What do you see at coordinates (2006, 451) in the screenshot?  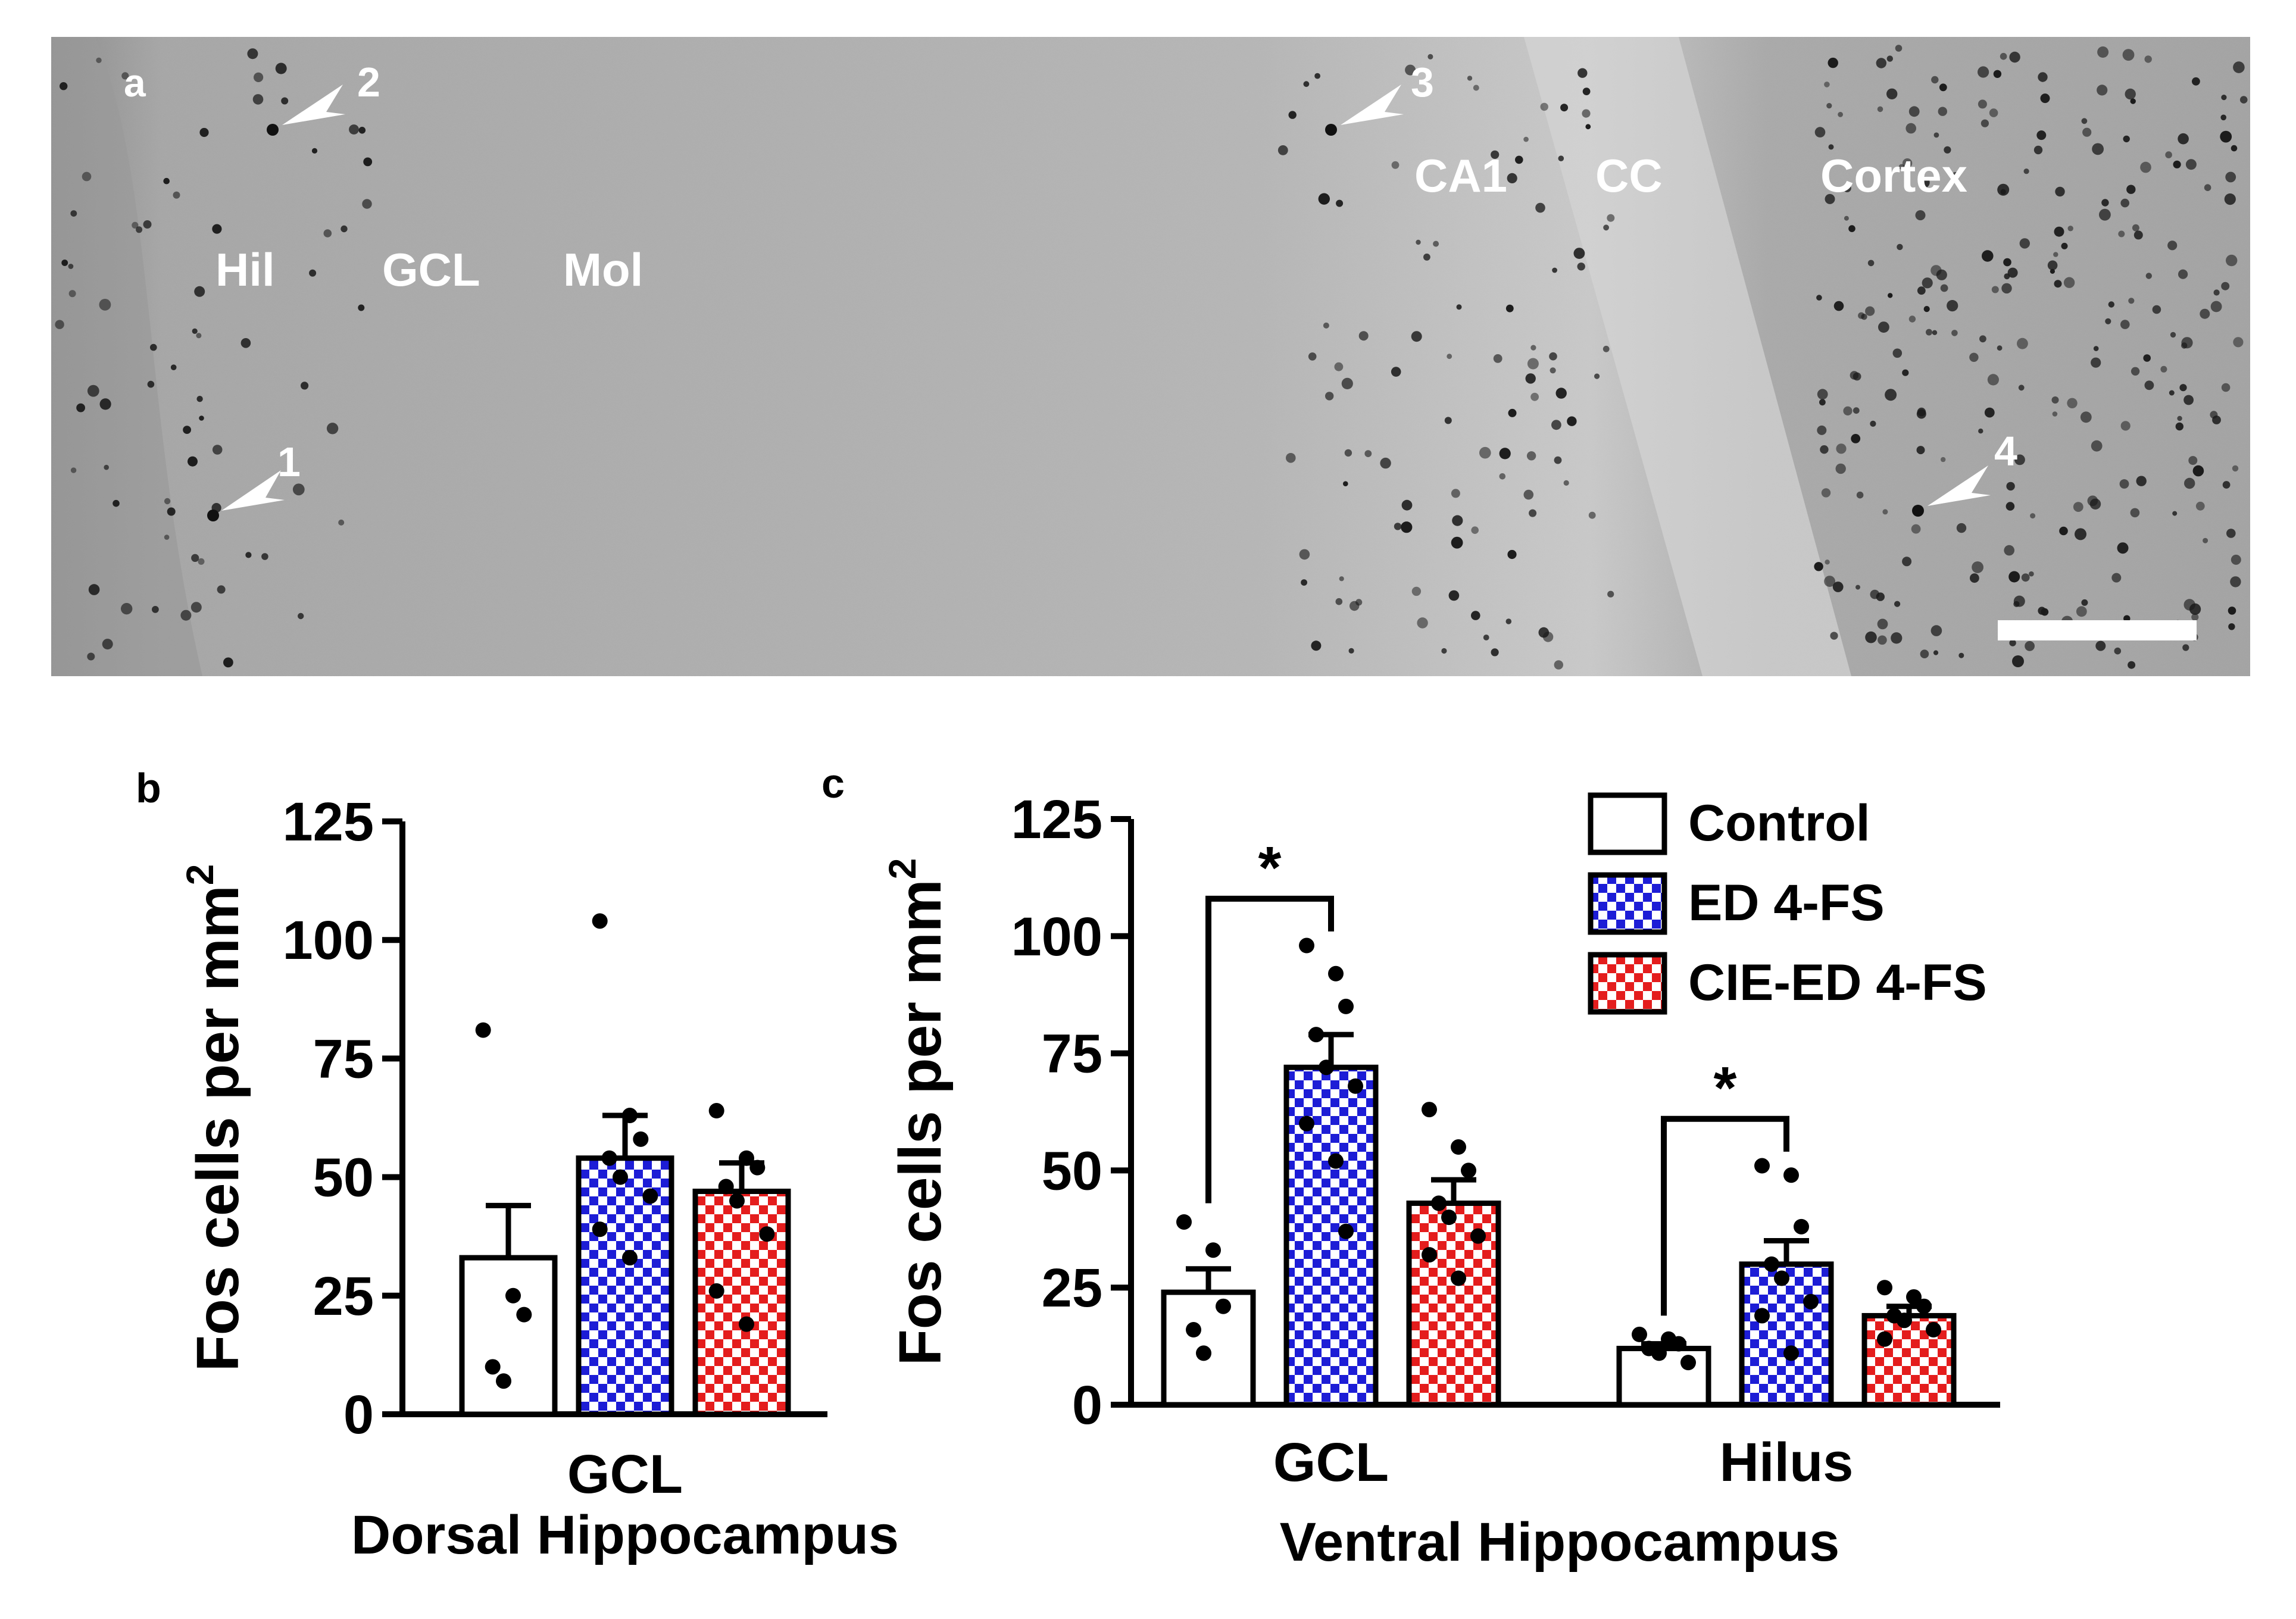 I see `arrow-label-4: 4` at bounding box center [2006, 451].